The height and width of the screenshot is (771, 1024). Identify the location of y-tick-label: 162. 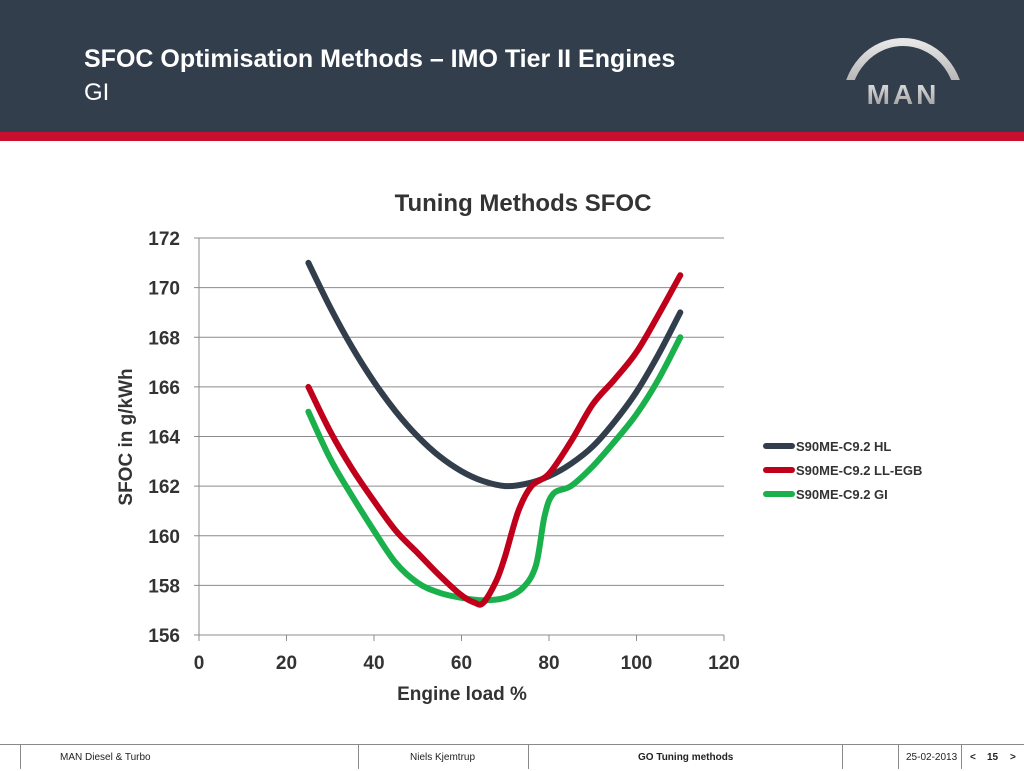
(164, 487).